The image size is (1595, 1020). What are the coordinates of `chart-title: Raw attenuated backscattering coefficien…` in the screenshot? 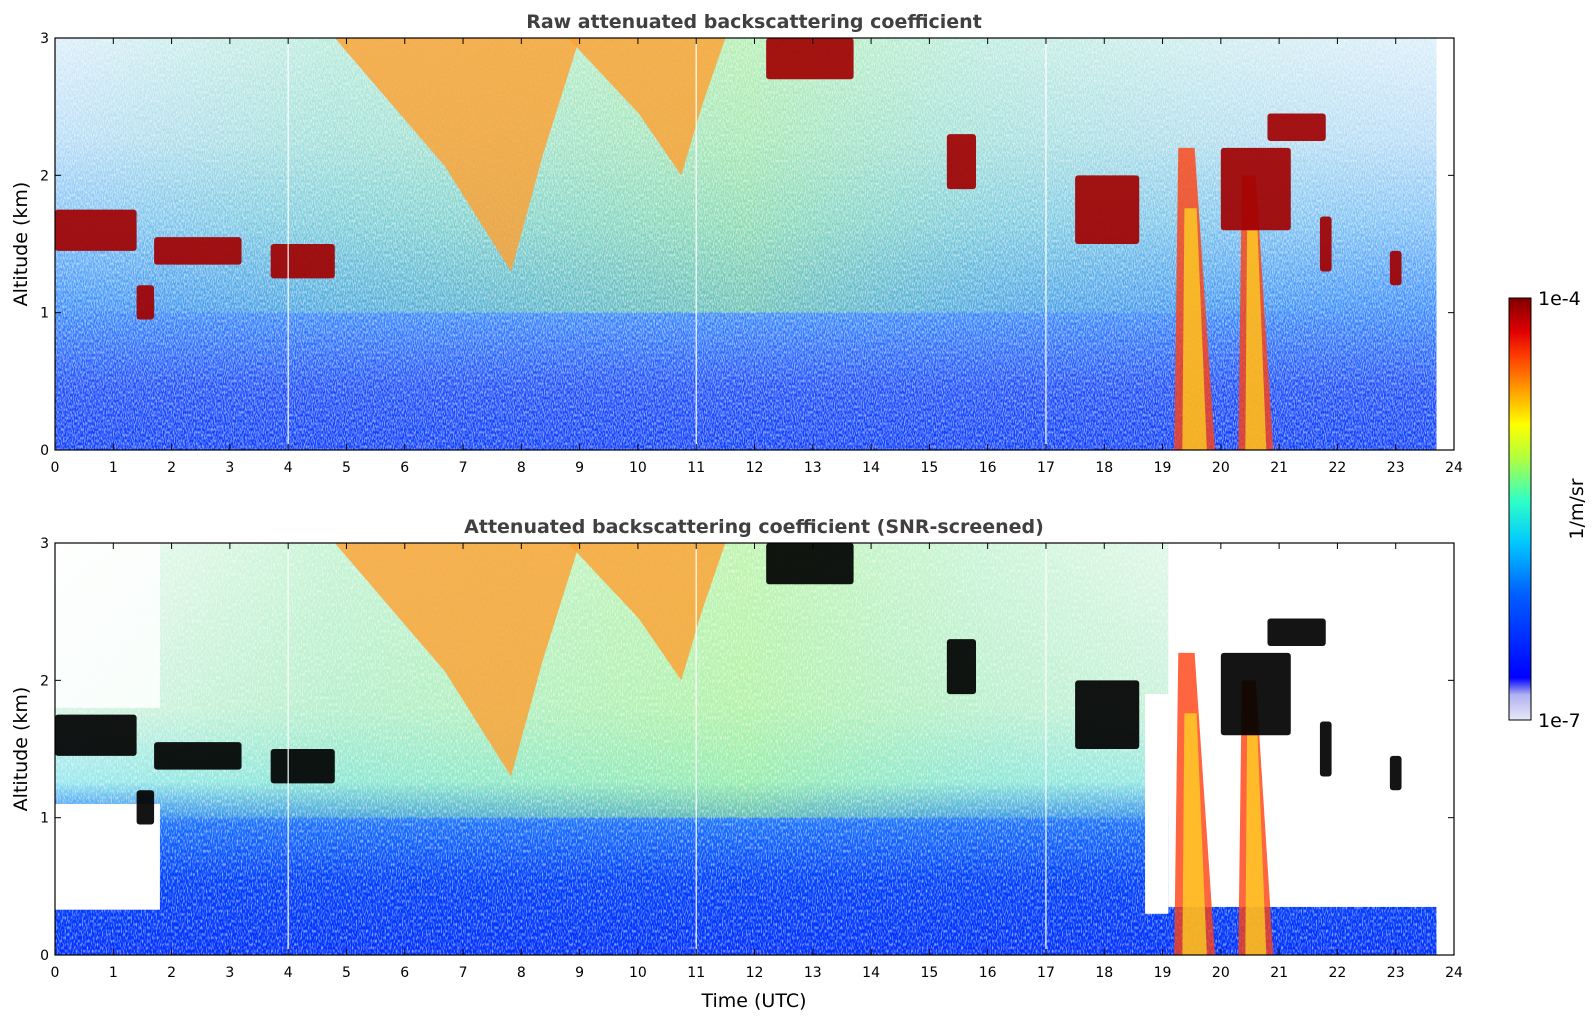 It's located at (754, 22).